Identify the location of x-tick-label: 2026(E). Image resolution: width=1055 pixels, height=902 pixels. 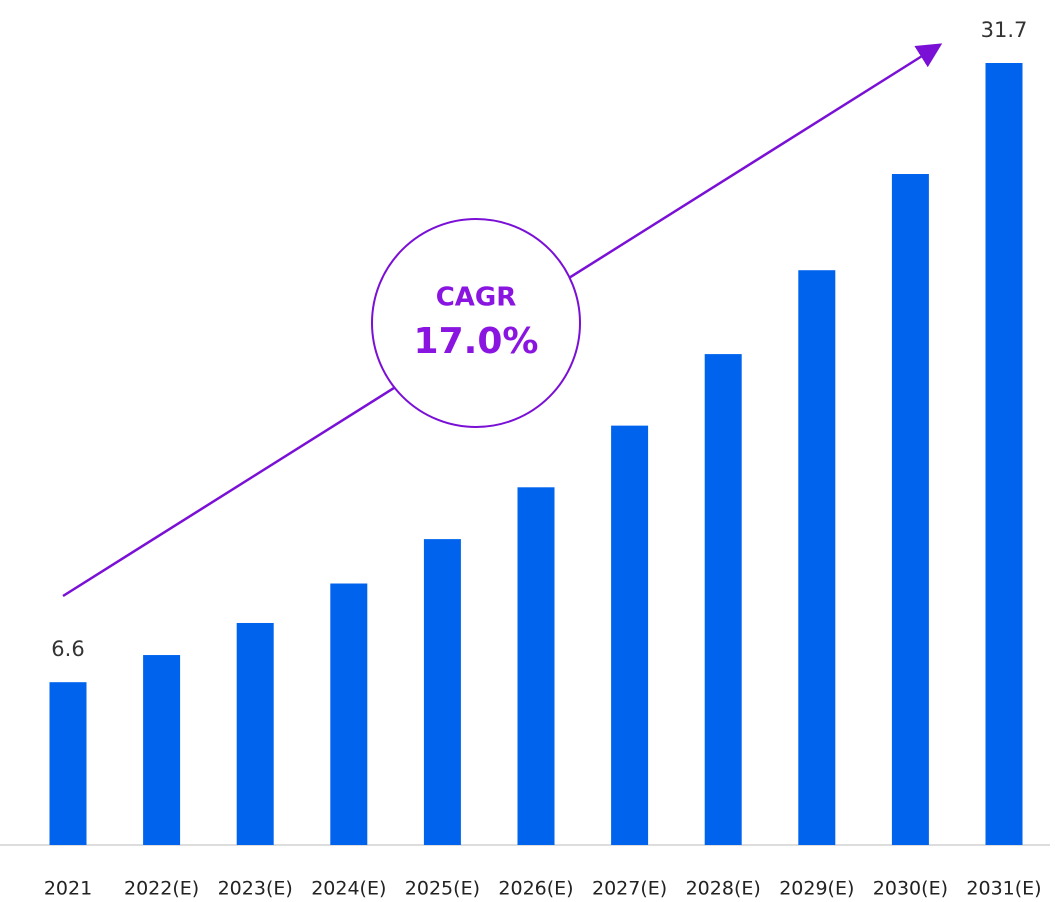
(535, 889).